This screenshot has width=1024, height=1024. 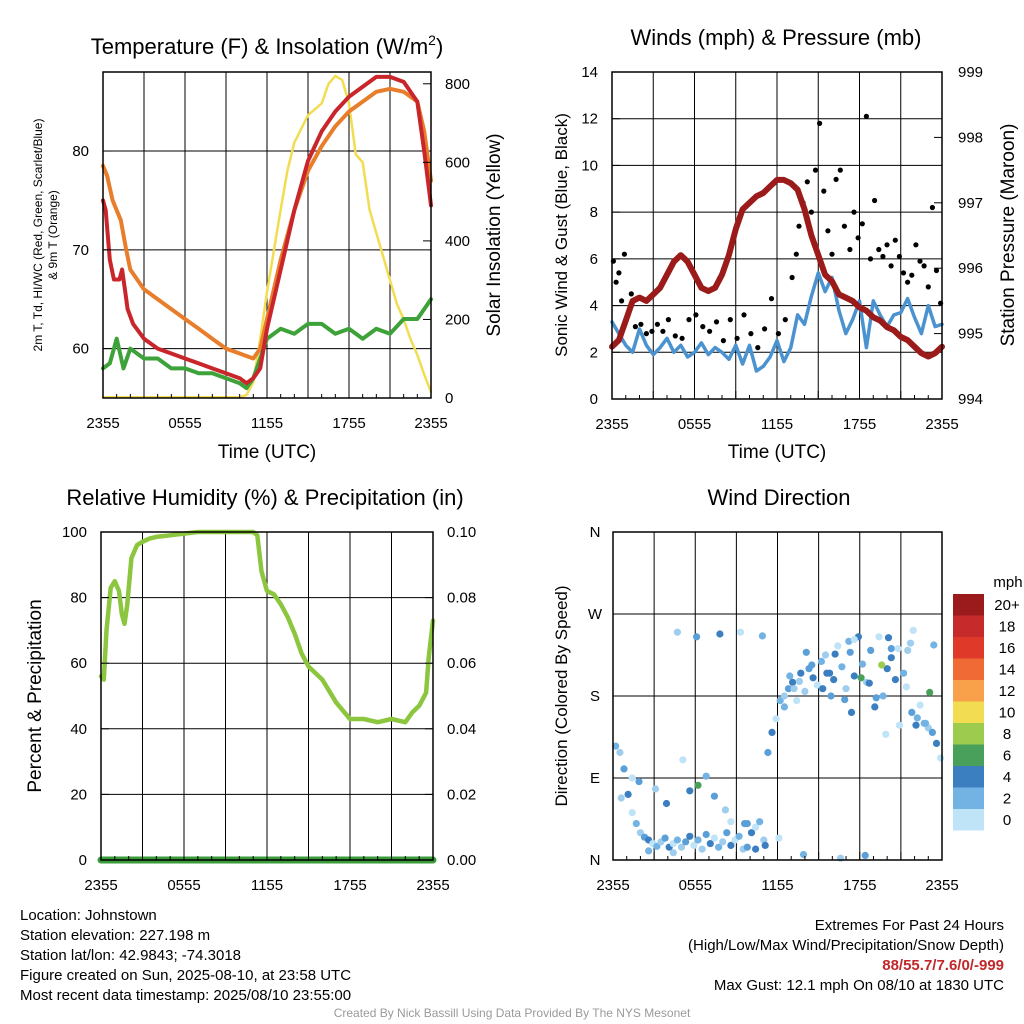 What do you see at coordinates (777, 452) in the screenshot?
I see `winds-x-axis-label: Time (UTC)` at bounding box center [777, 452].